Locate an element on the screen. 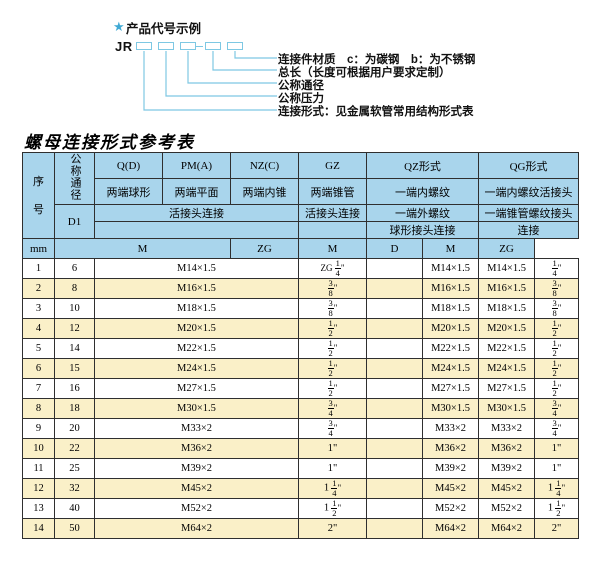 Image resolution: width=600 pixels, height=567 pixels. header-row-connection2: 球形接头连接 连接 is located at coordinates (301, 230).